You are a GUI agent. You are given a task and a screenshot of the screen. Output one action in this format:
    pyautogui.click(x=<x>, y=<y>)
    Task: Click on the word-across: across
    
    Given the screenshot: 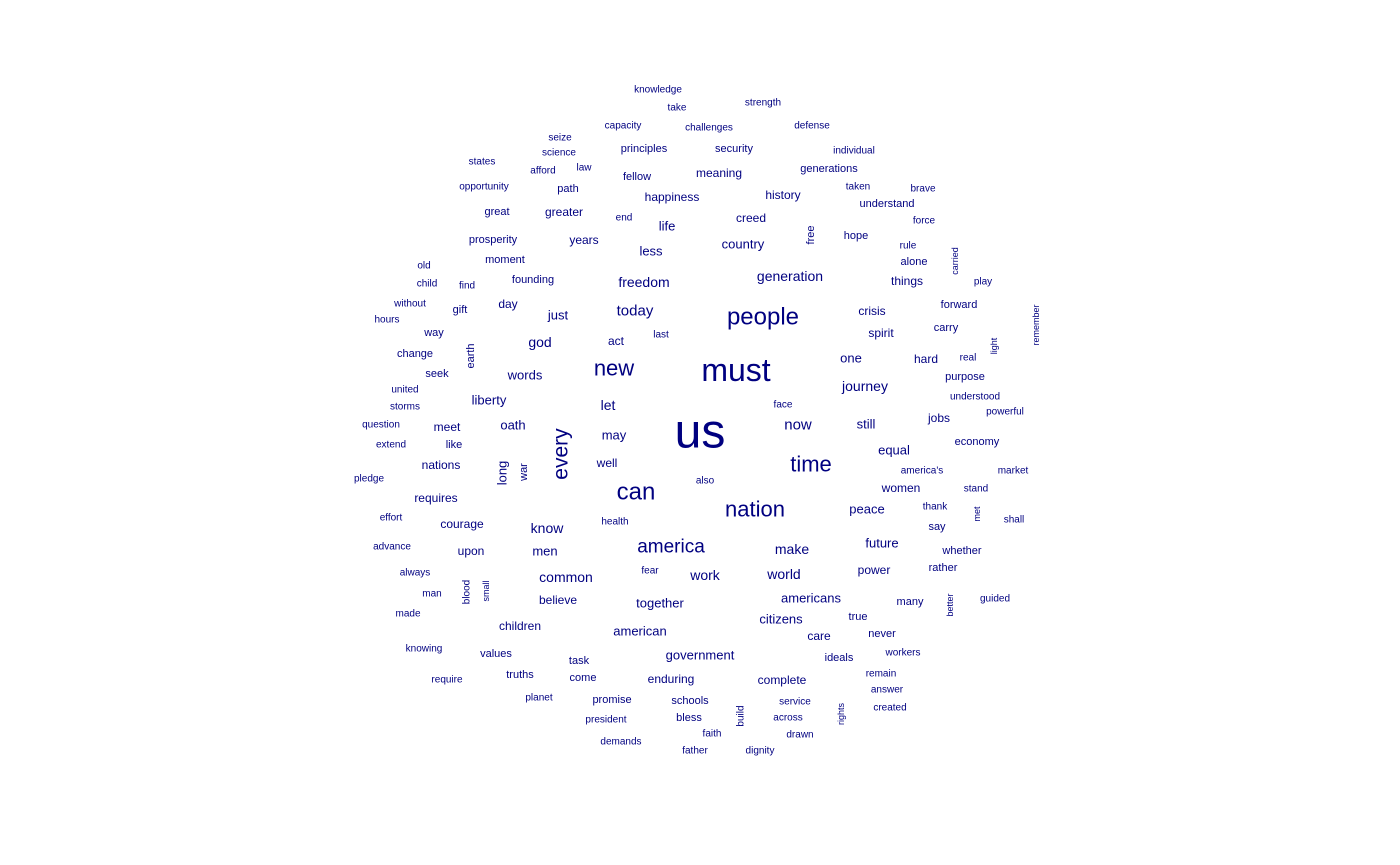 What is the action you would take?
    pyautogui.click(x=787, y=718)
    